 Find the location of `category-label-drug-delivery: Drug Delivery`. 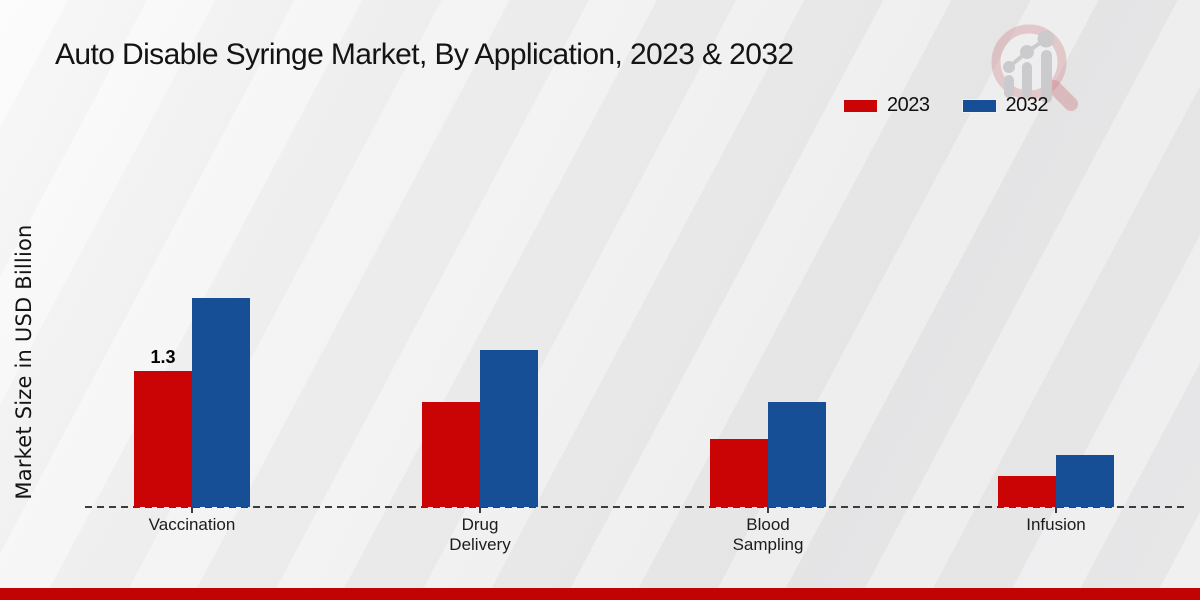

category-label-drug-delivery: Drug Delivery is located at coordinates (480, 535).